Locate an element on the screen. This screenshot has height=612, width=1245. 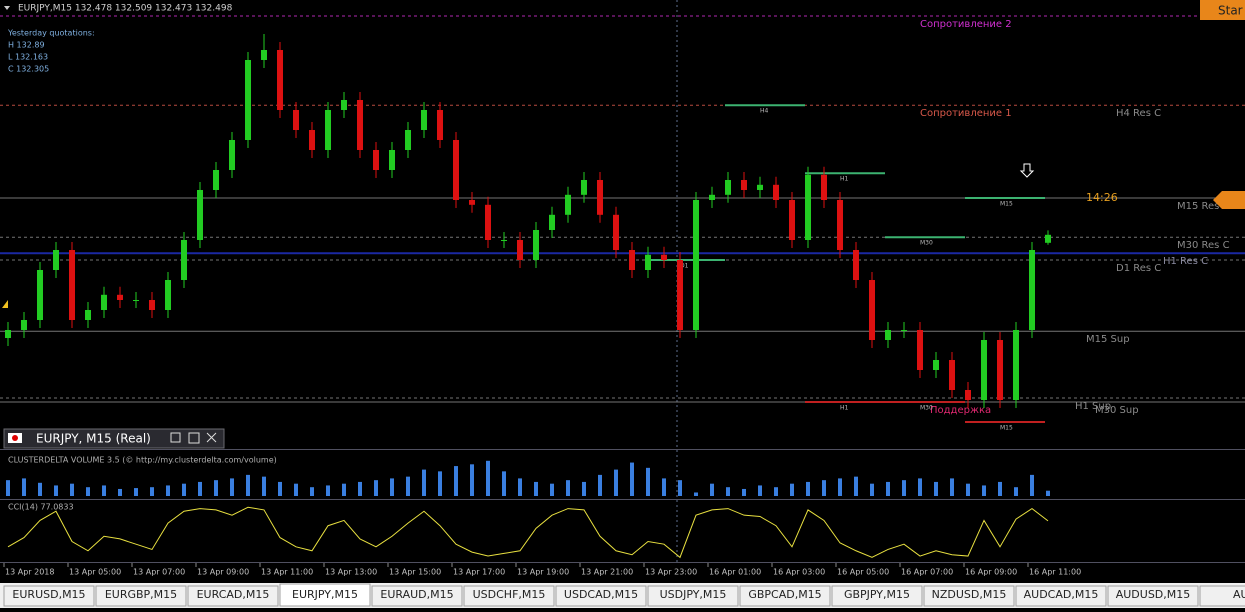
tab-label: AUDCAD,M15 is located at coordinates (1061, 594).